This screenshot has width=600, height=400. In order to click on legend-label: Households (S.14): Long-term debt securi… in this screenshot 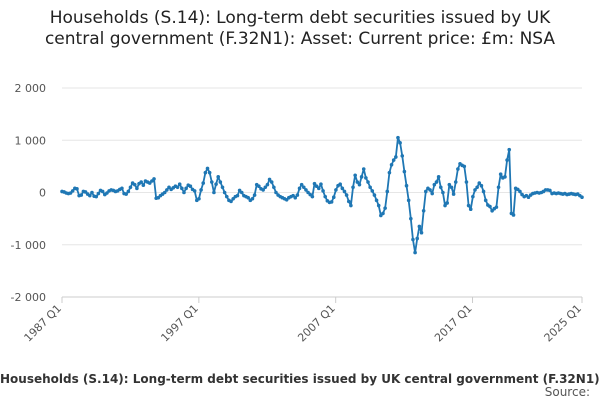, I will do `click(300, 379)`.